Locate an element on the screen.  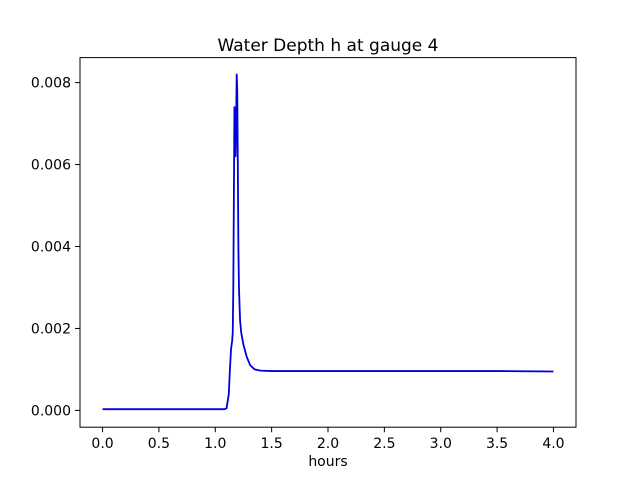
x-tick-label: 3.0 is located at coordinates (441, 444).